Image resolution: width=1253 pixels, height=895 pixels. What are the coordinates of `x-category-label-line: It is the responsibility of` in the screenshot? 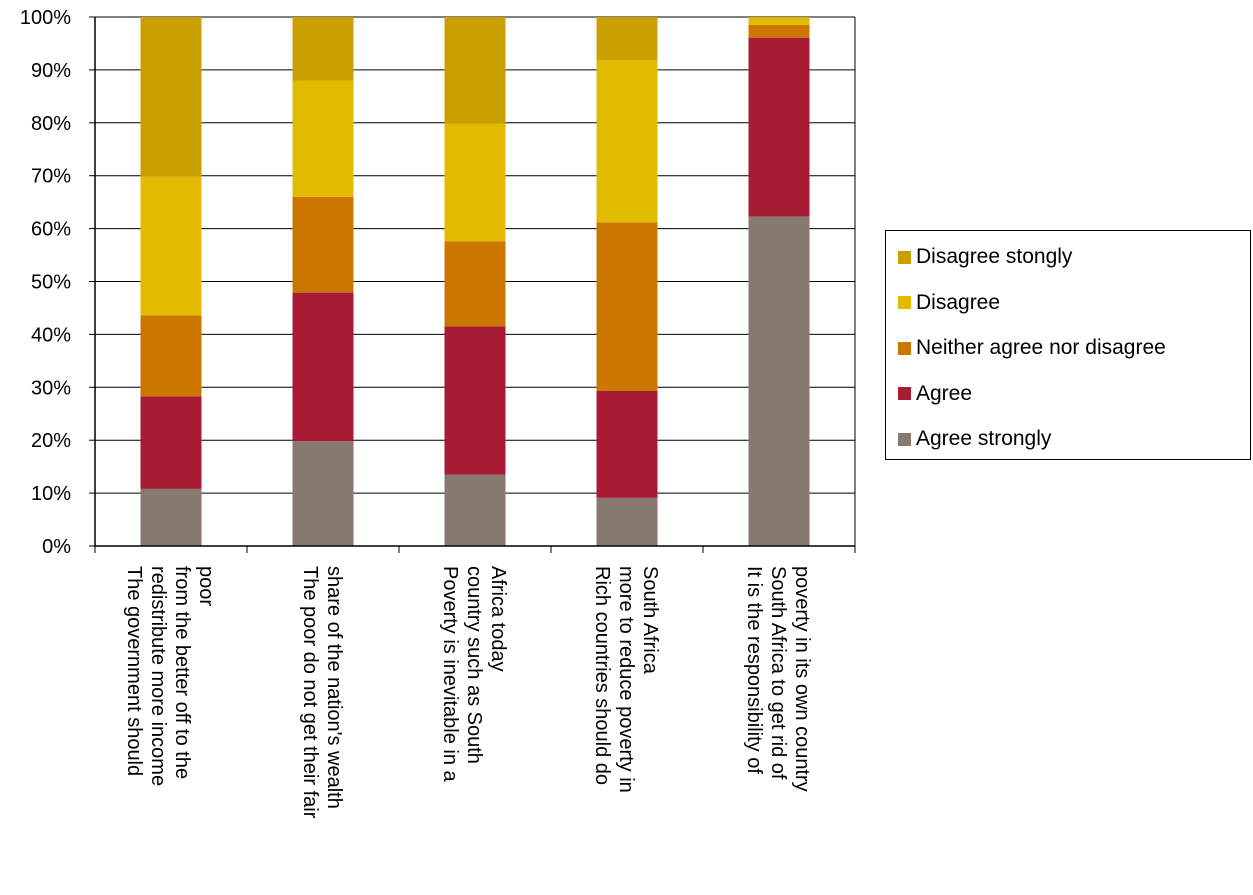 It's located at (754, 670).